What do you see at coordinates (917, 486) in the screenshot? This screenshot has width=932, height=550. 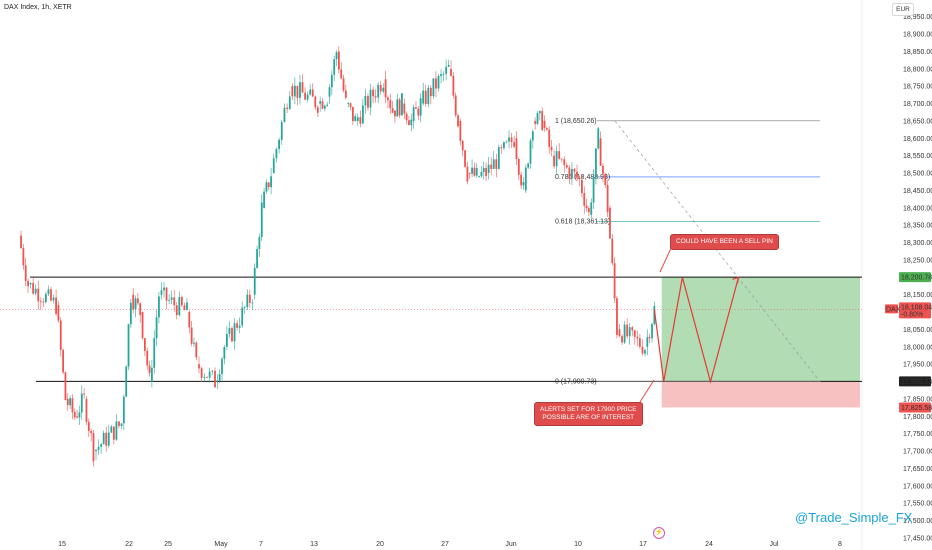 I see `y-tick-label: 17,600.00` at bounding box center [917, 486].